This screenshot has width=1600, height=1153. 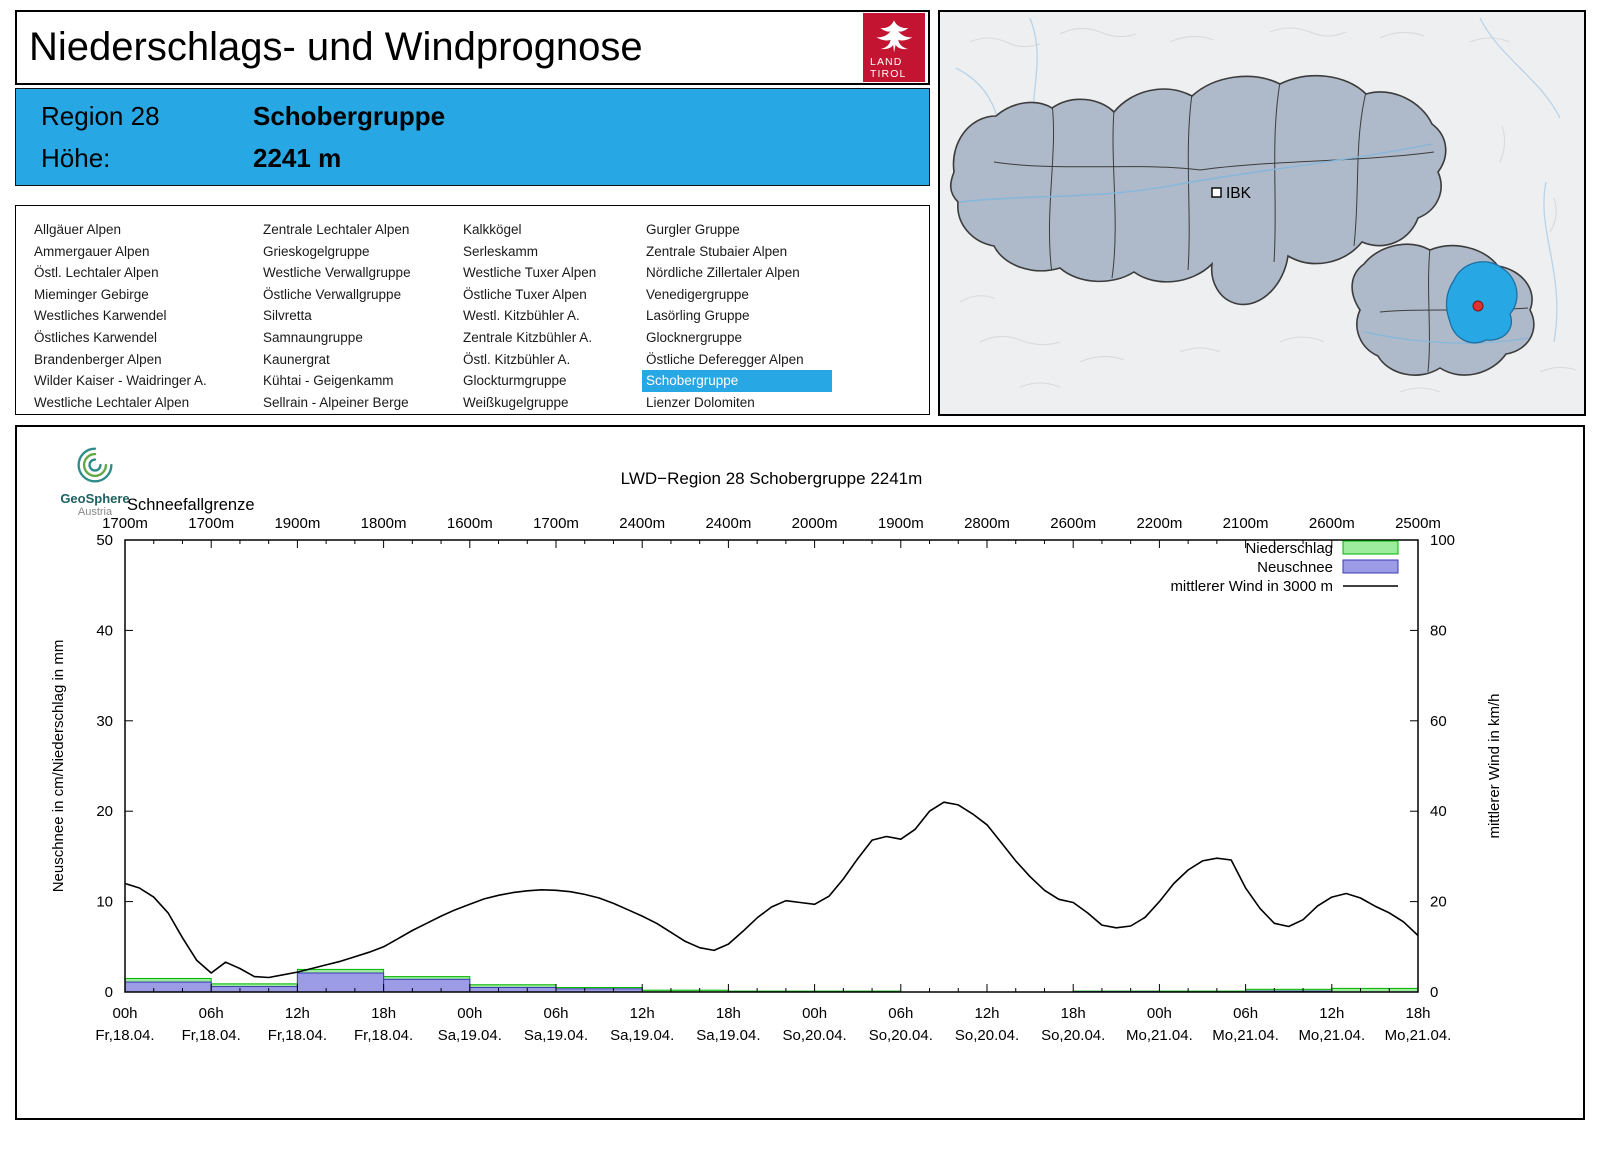 I want to click on snowline-value: 2800m, so click(x=987, y=523).